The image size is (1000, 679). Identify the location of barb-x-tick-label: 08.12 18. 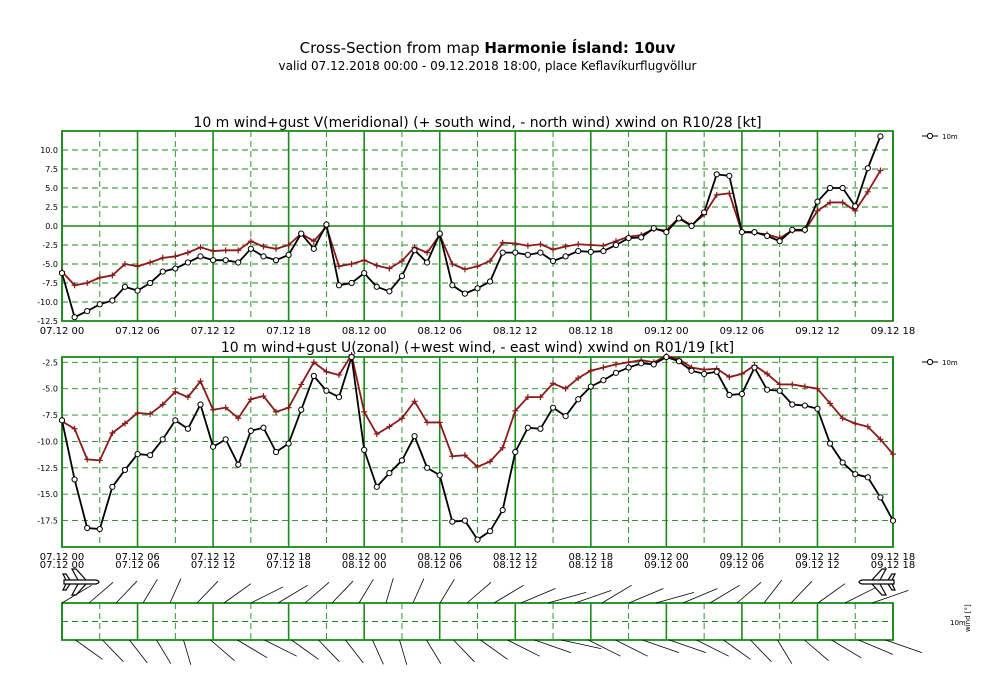
(591, 565).